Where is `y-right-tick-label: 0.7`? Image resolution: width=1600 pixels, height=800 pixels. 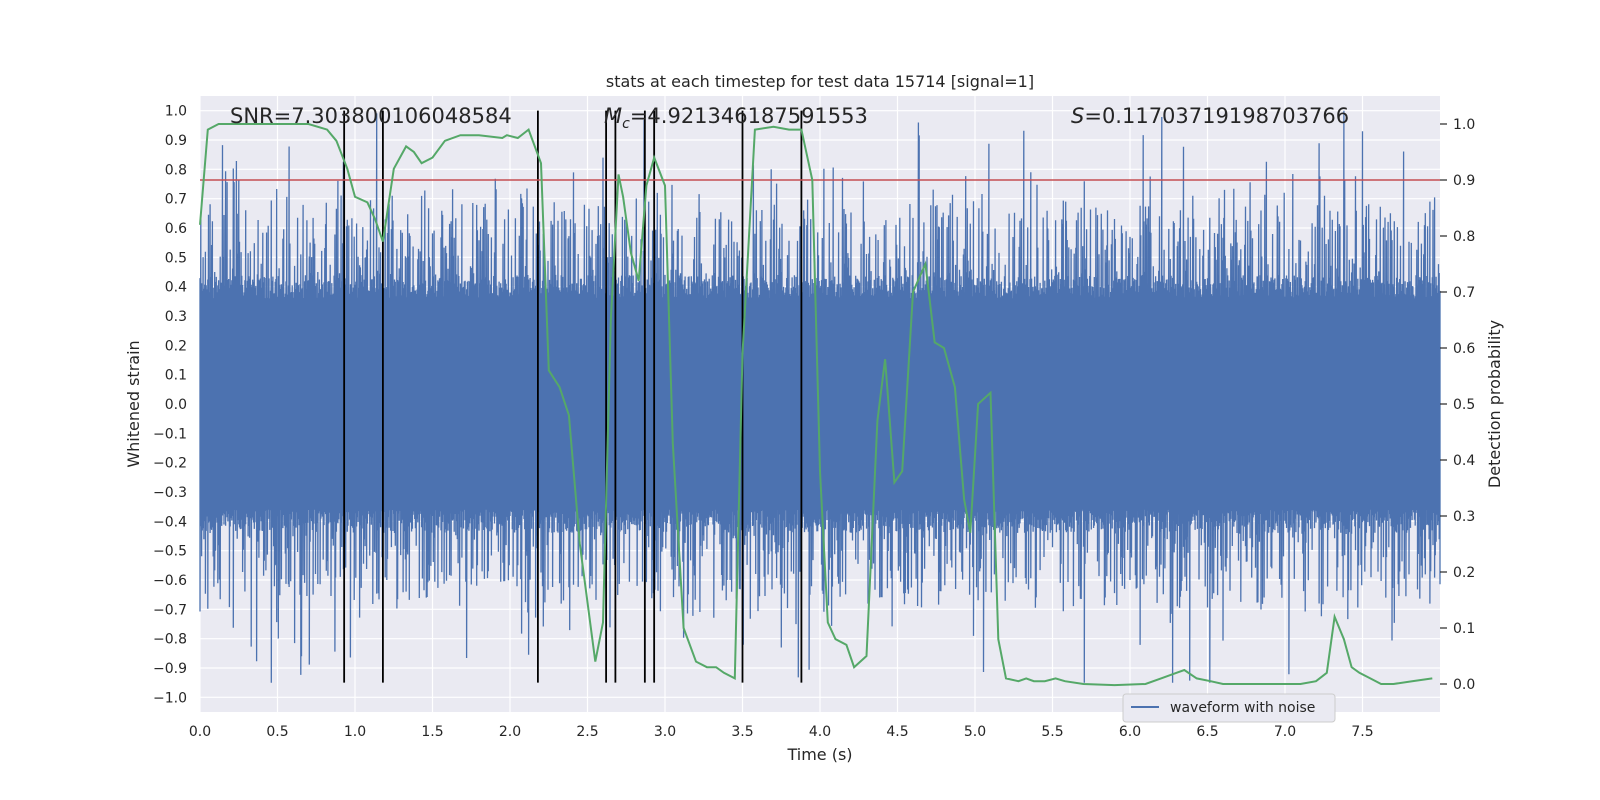 y-right-tick-label: 0.7 is located at coordinates (1464, 293).